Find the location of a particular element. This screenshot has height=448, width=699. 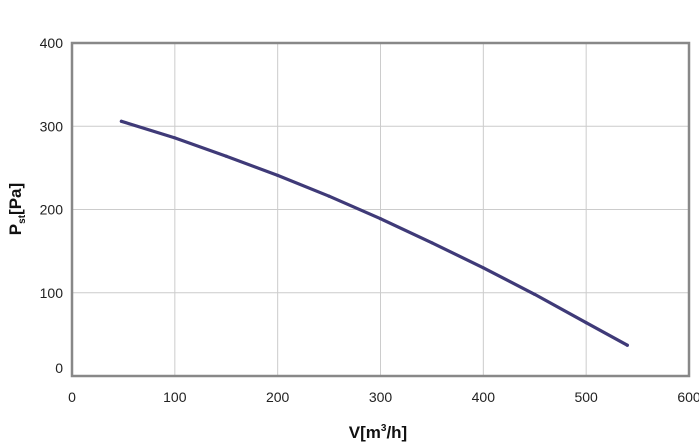

x-tick-labels: 0 100 200 300 400 500 600 is located at coordinates (383, 397).